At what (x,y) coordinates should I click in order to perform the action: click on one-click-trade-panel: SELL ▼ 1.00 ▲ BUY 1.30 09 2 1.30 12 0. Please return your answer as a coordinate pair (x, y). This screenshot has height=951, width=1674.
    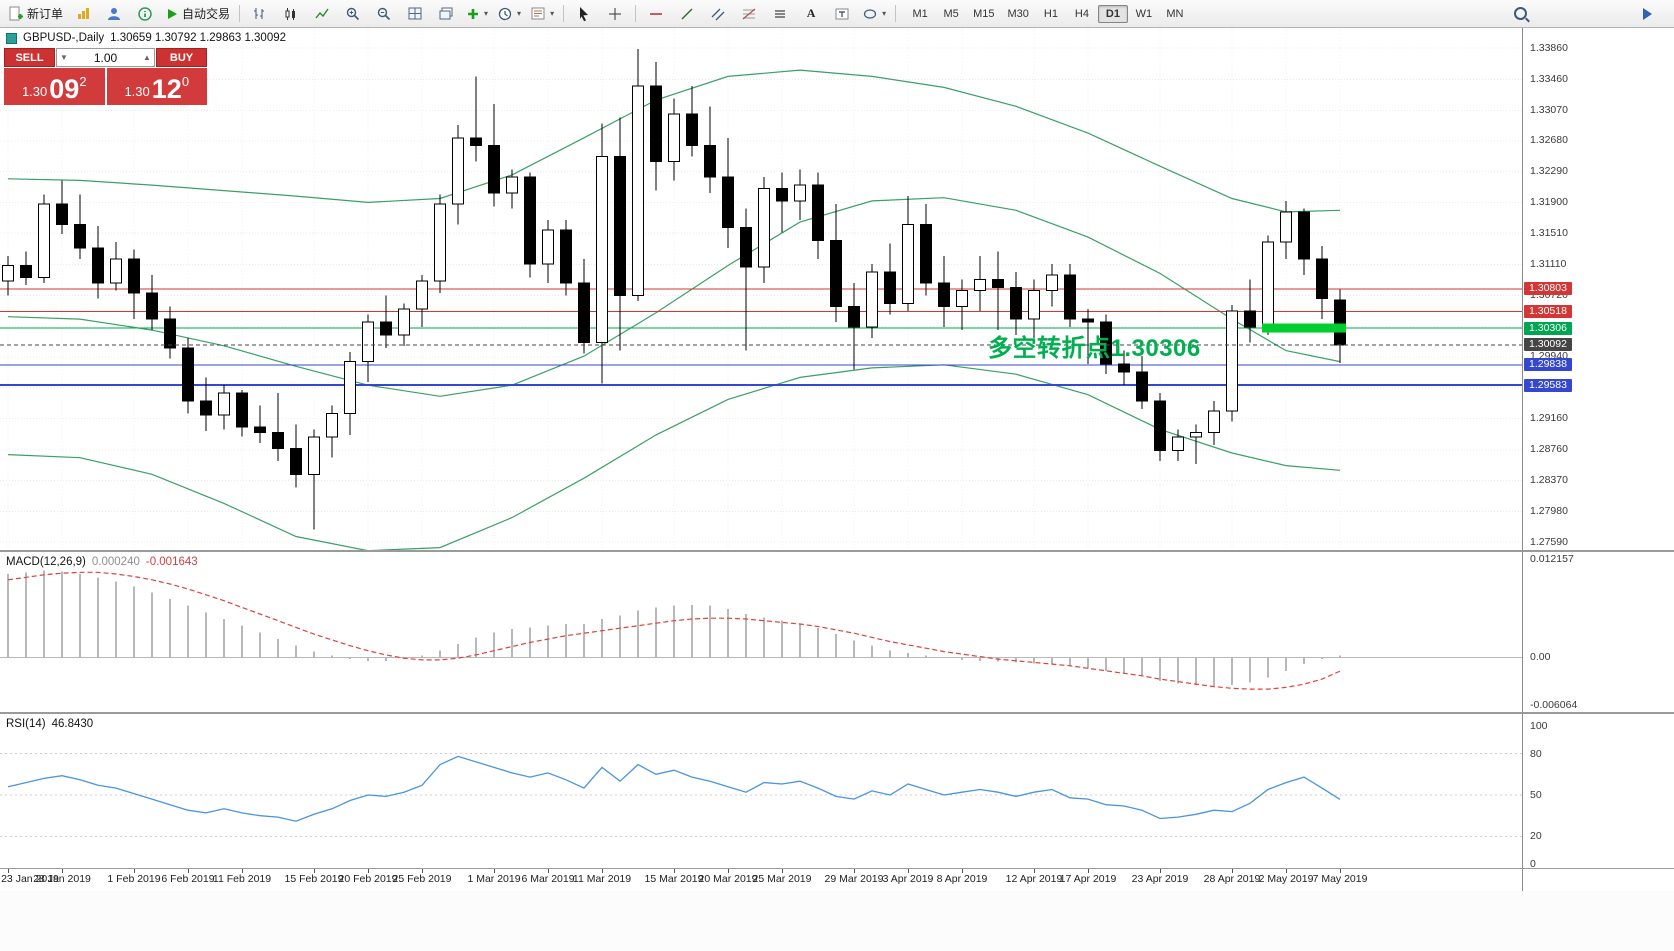
    Looking at the image, I should click on (105, 76).